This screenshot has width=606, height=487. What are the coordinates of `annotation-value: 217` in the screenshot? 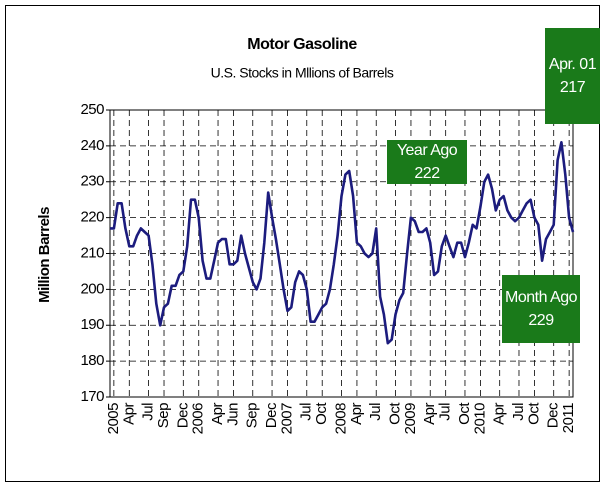 It's located at (573, 87).